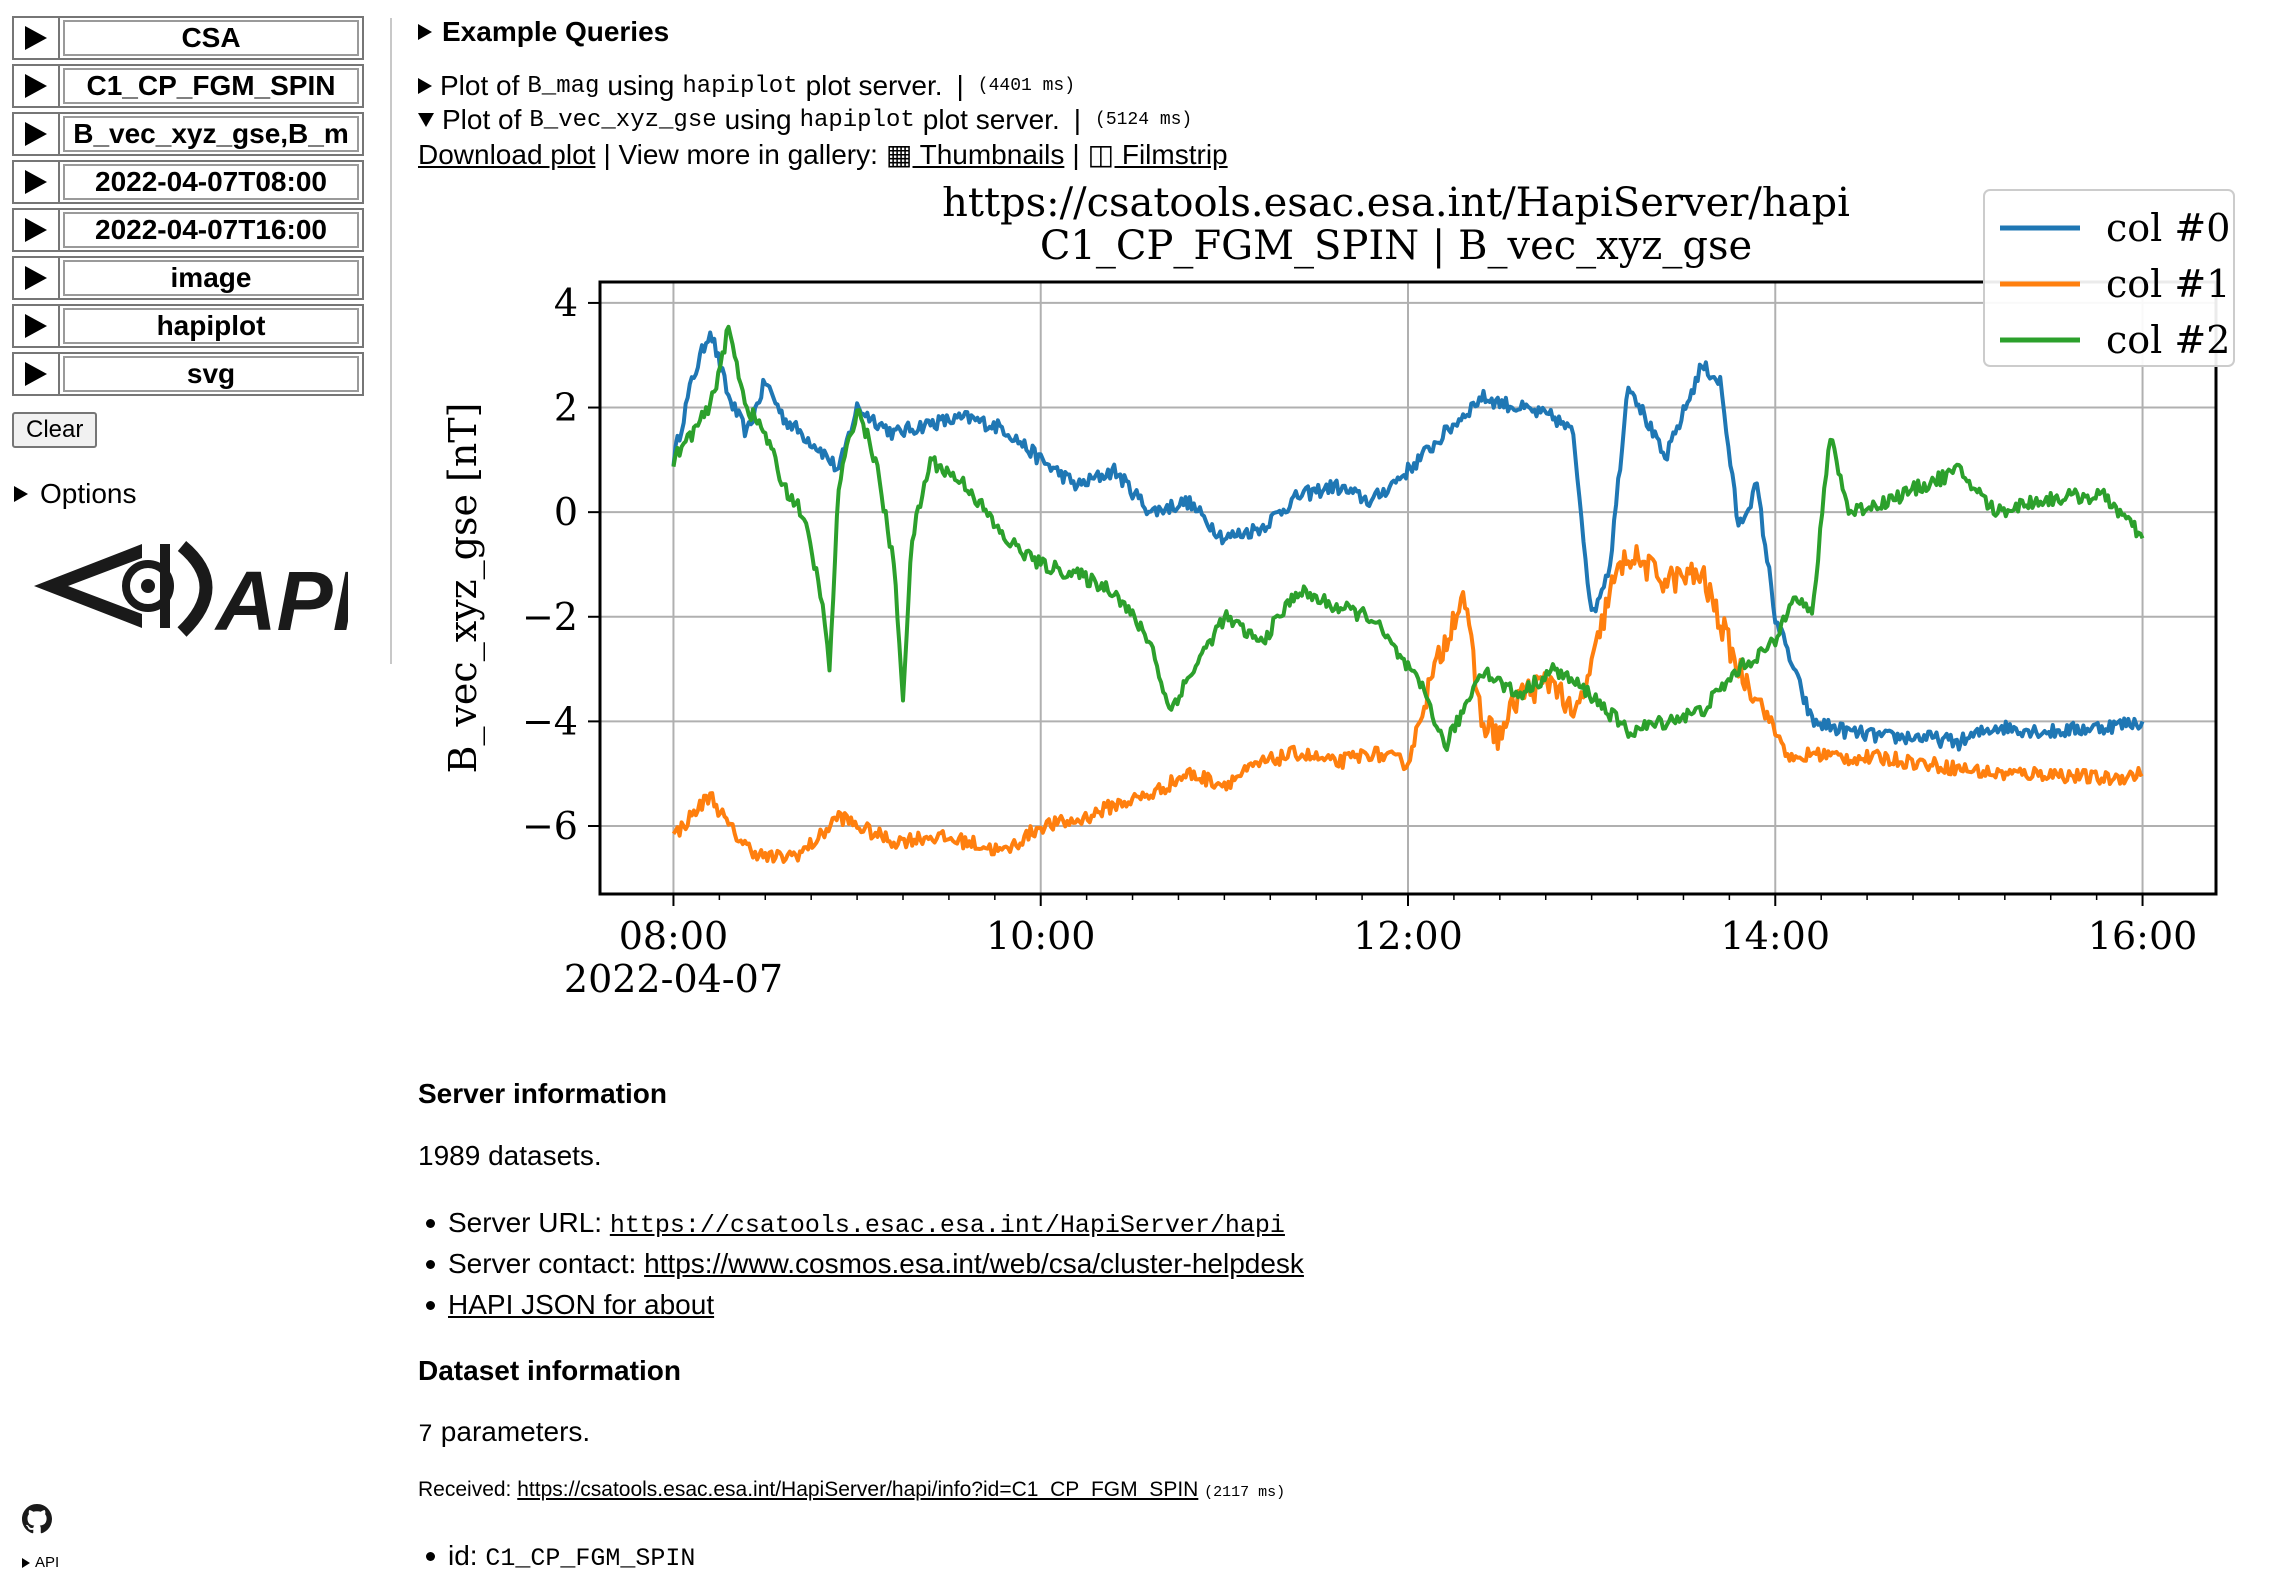  I want to click on start-time-select: 2022-04-07T08:00, so click(188, 183).